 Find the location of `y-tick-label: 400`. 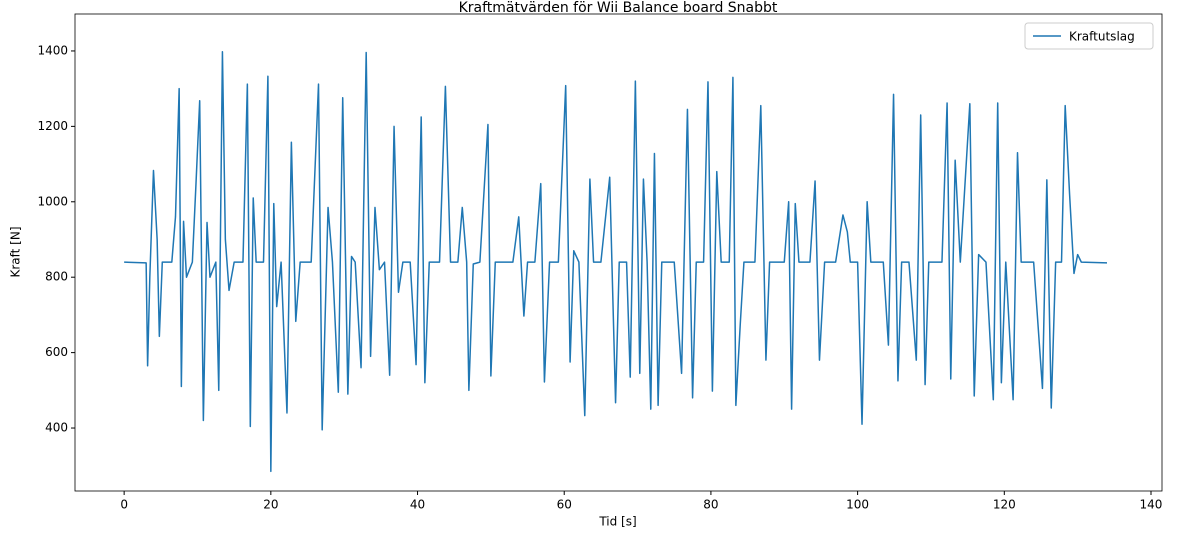

y-tick-label: 400 is located at coordinates (56, 428).